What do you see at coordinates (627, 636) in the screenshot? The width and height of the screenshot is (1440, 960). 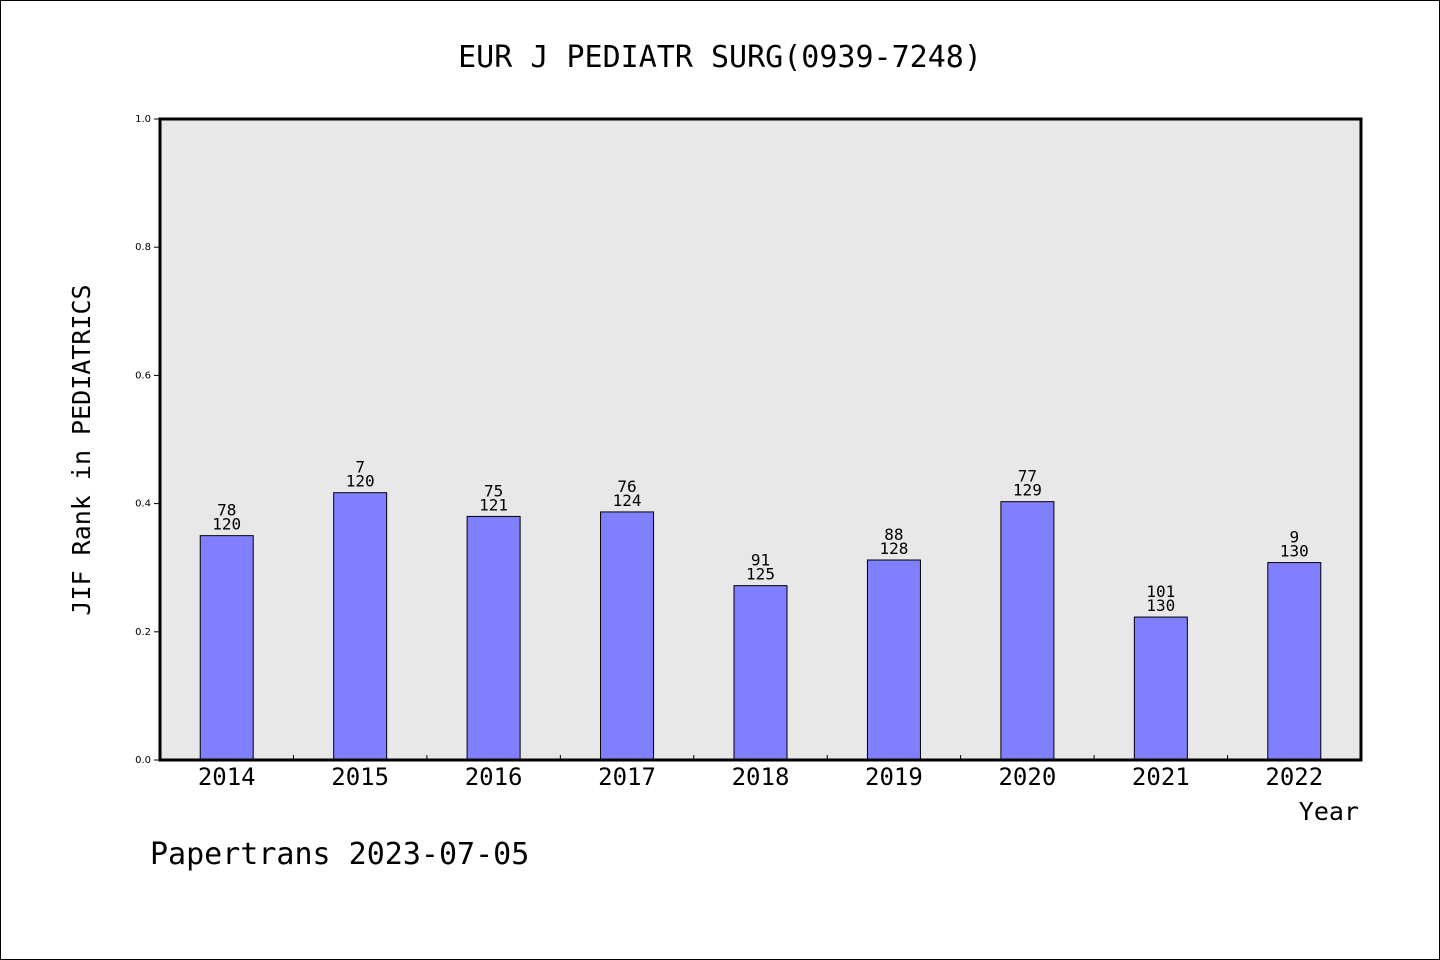 I see `bar-2017` at bounding box center [627, 636].